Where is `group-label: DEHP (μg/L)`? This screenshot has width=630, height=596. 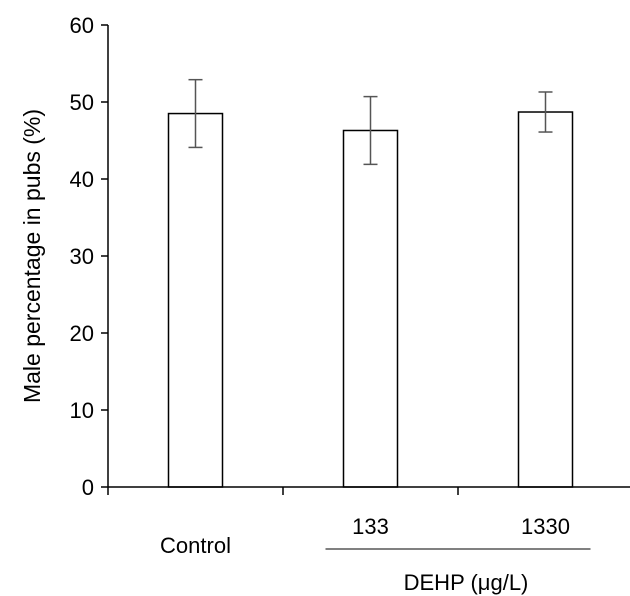 group-label: DEHP (μg/L) is located at coordinates (466, 582).